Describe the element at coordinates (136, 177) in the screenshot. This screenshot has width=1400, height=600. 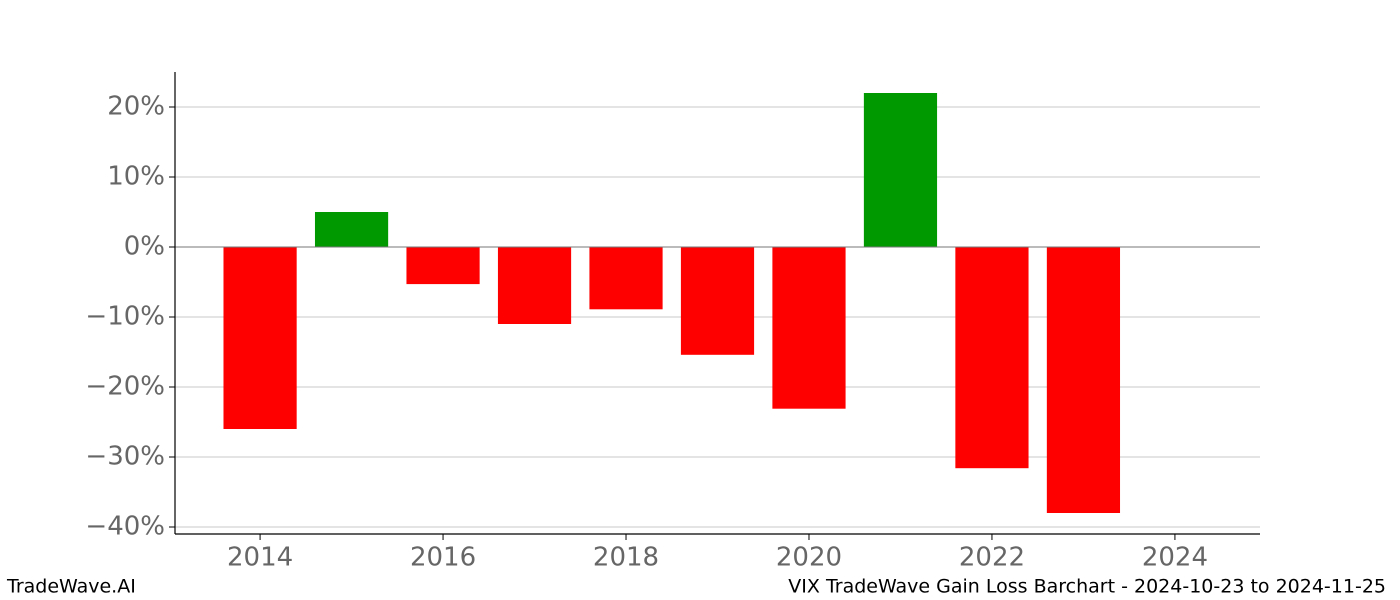
I see `y-tick-label: 10%` at that location.